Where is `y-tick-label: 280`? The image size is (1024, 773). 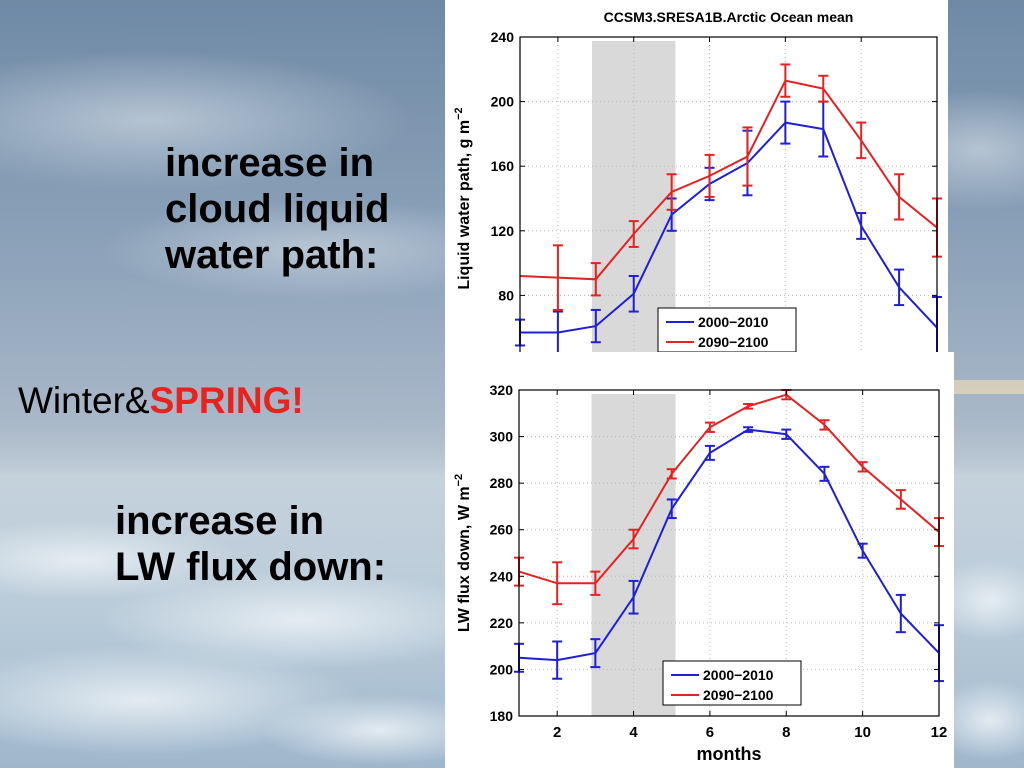
y-tick-label: 280 is located at coordinates (502, 483).